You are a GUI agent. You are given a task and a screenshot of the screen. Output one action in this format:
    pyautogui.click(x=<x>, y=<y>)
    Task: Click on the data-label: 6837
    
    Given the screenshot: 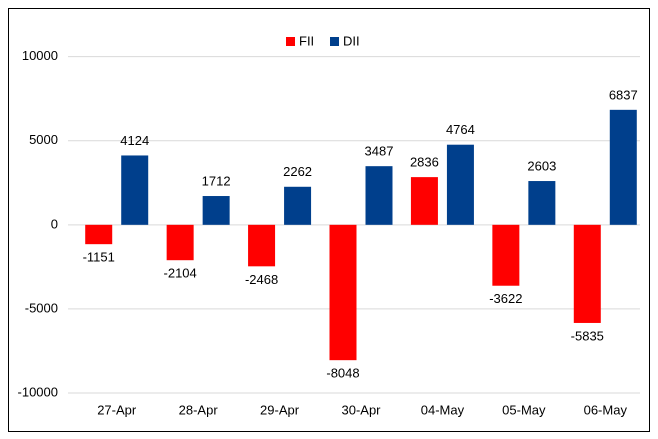 What is the action you would take?
    pyautogui.click(x=623, y=94)
    